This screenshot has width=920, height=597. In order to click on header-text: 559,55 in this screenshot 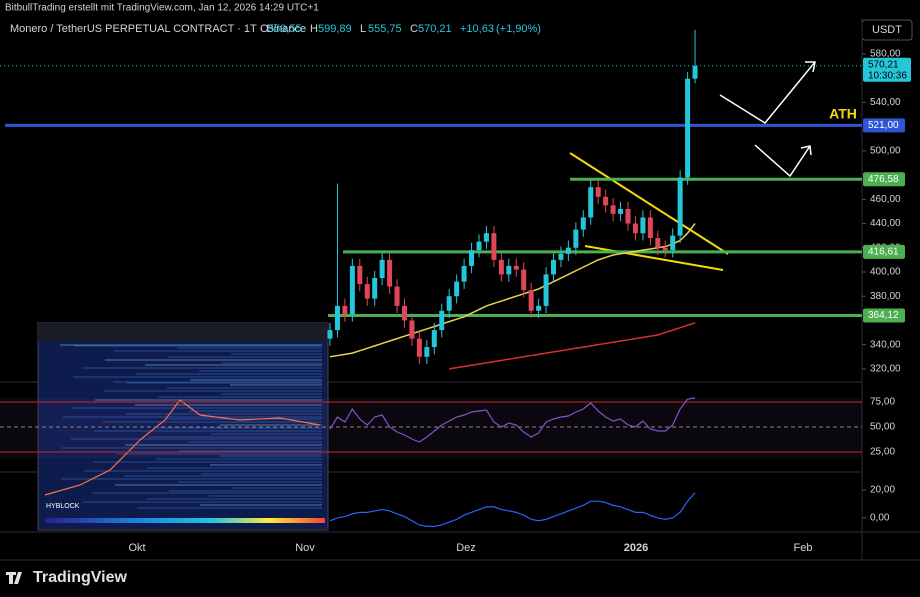, I will do `click(285, 29)`.